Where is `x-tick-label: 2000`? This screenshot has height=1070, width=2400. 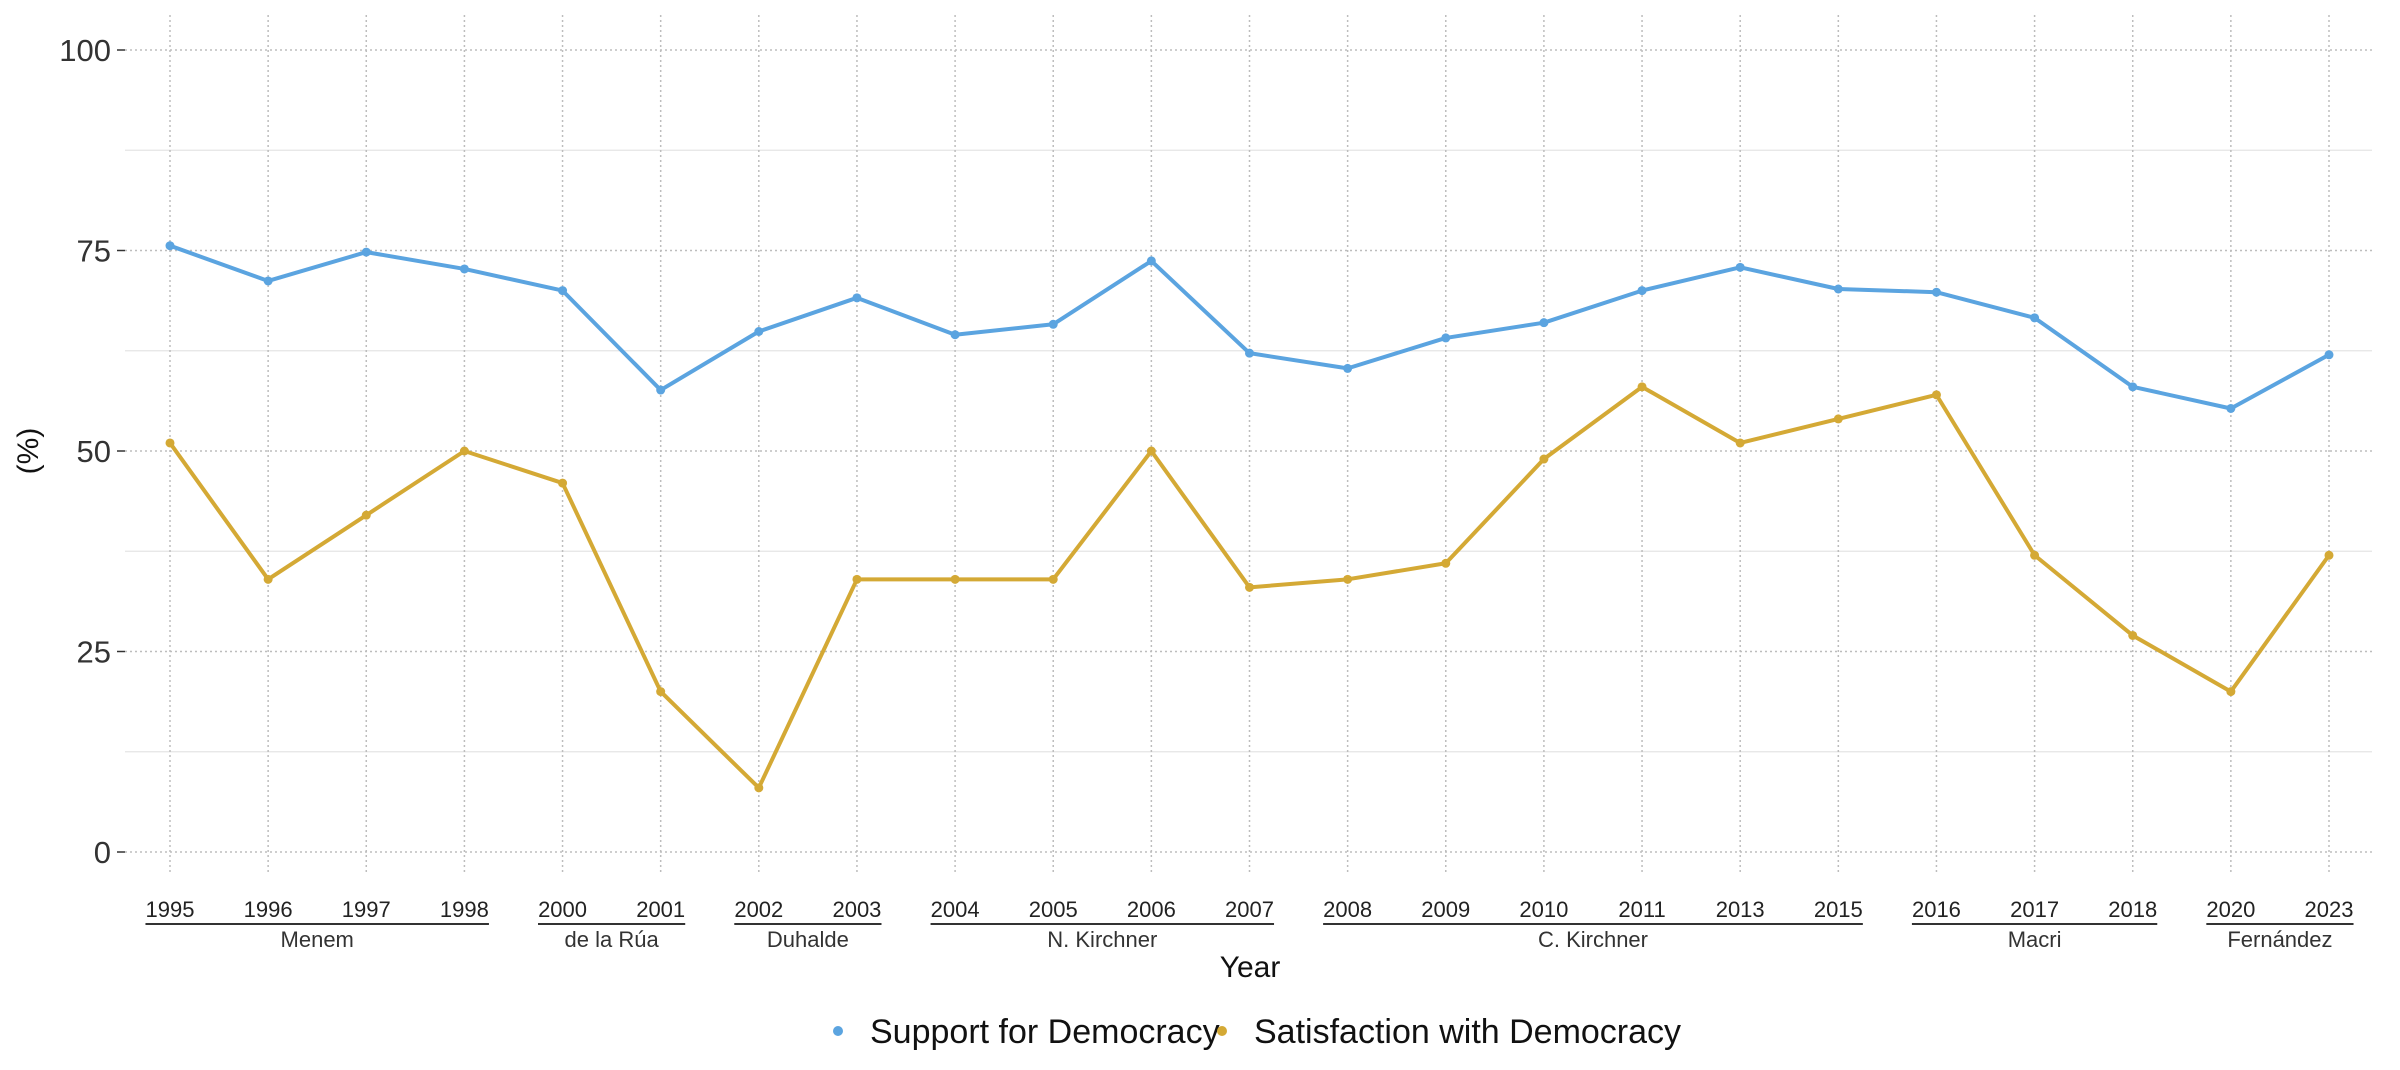 x-tick-label: 2000 is located at coordinates (562, 909).